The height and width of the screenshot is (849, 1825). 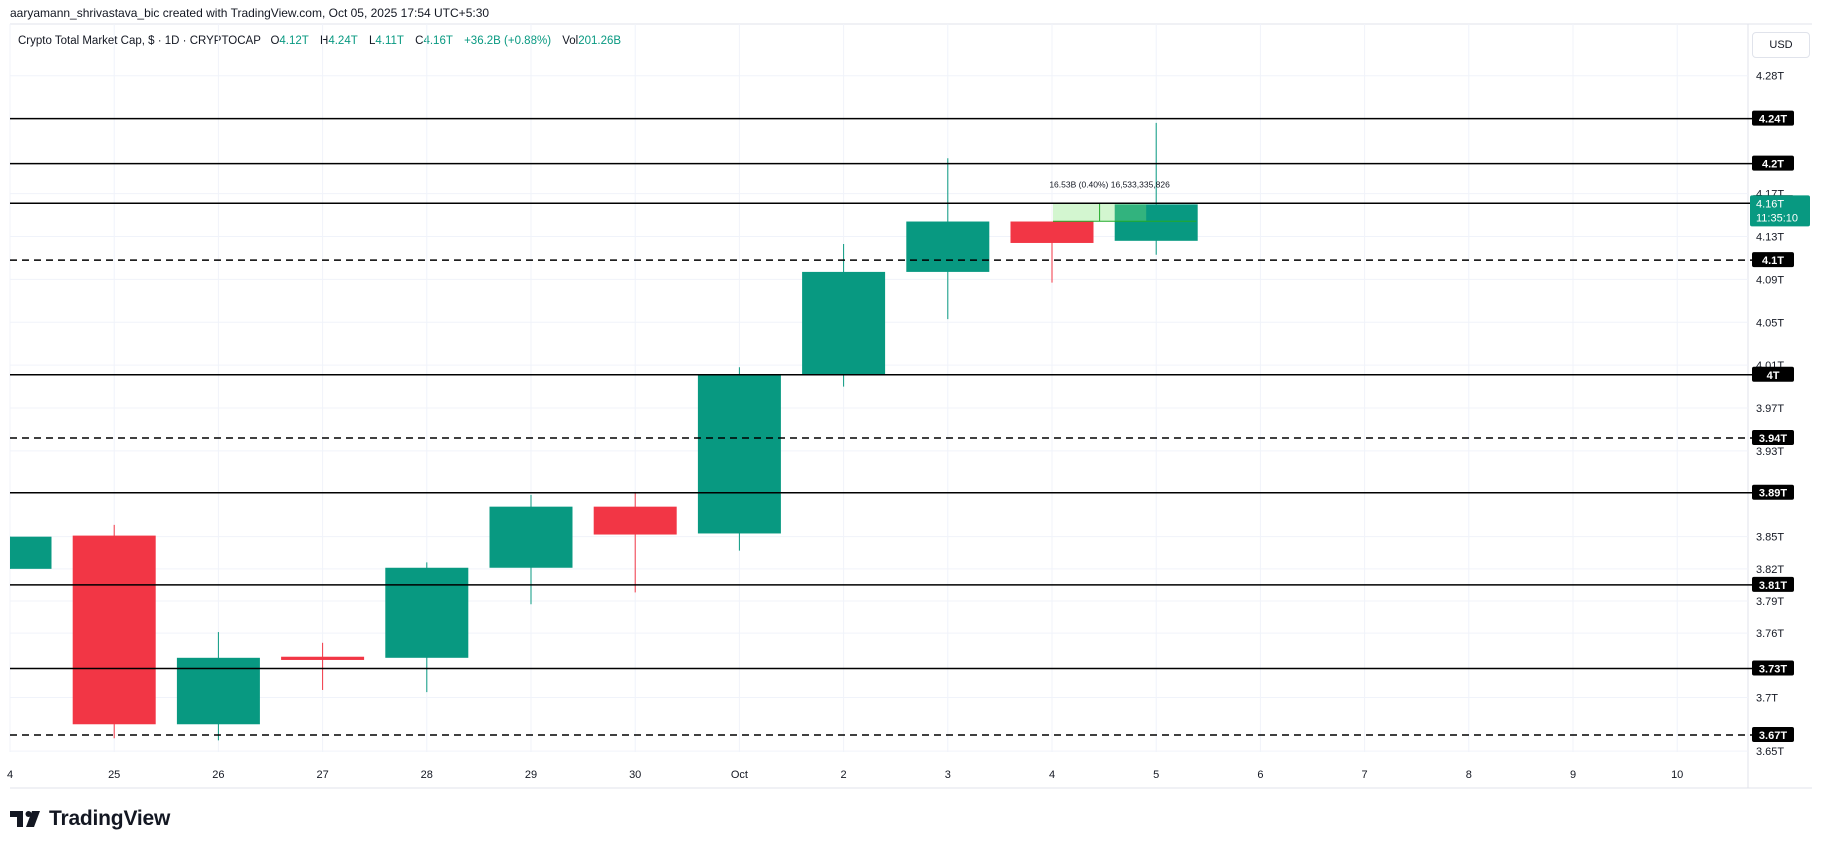 I want to click on y-tick-label: 3.65T, so click(x=1770, y=752).